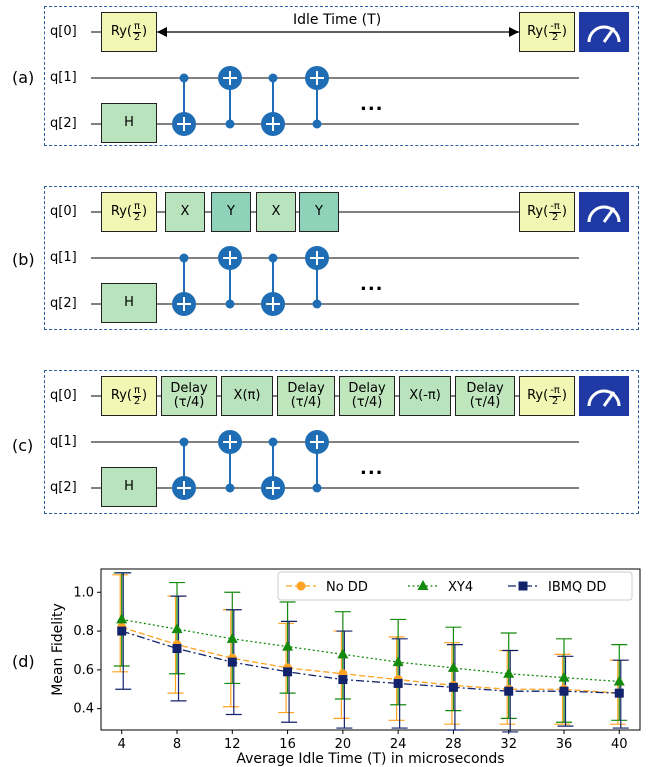 The height and width of the screenshot is (767, 655). Describe the element at coordinates (162, 32) in the screenshot. I see `idle-arrow-left` at that location.